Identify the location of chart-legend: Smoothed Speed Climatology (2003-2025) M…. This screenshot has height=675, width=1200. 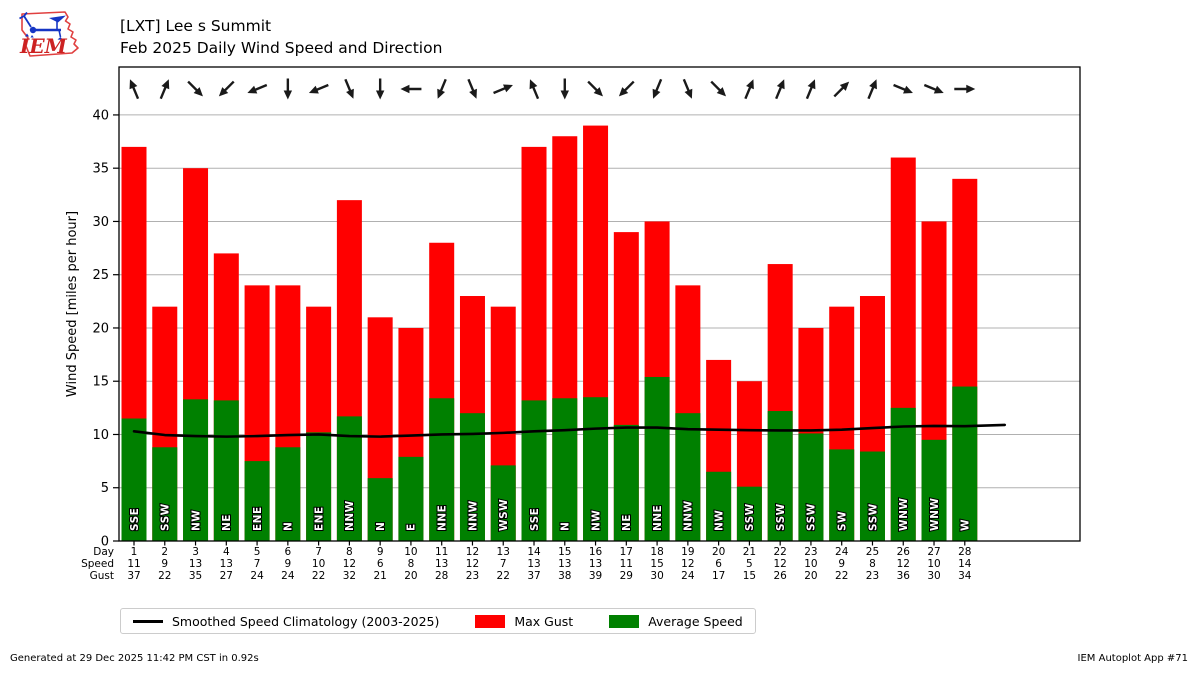
(438, 621).